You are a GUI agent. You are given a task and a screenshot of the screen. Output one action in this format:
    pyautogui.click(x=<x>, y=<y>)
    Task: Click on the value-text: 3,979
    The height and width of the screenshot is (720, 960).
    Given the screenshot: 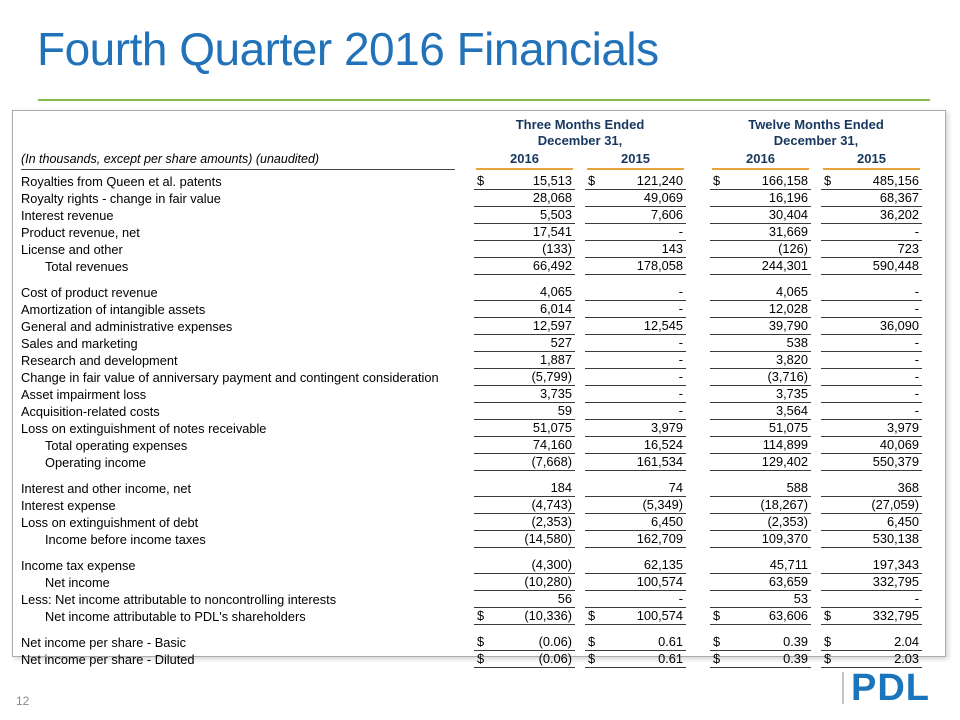 What is the action you would take?
    pyautogui.click(x=666, y=427)
    